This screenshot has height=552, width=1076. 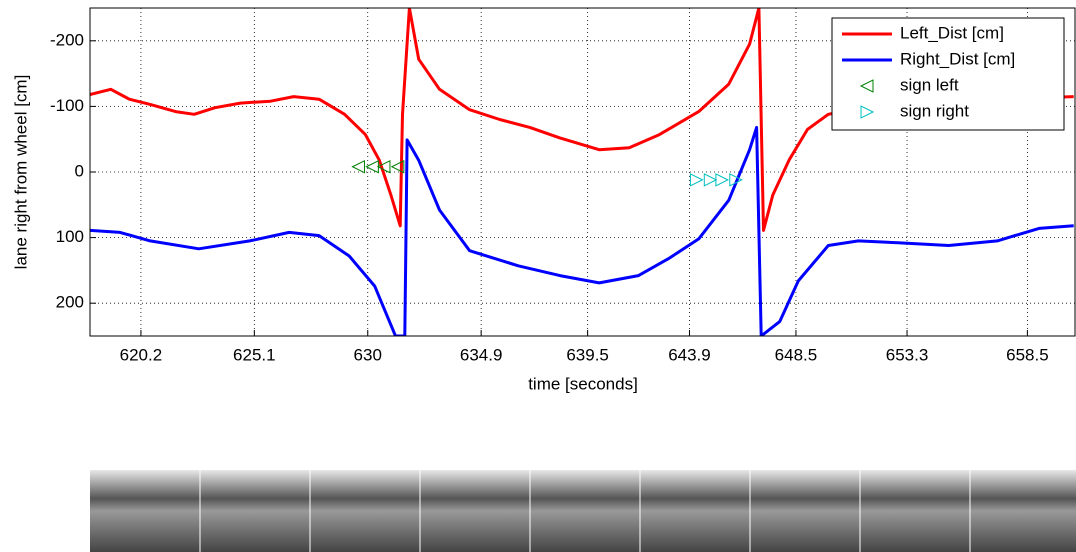 I want to click on legend-label: sign right, so click(x=934, y=110).